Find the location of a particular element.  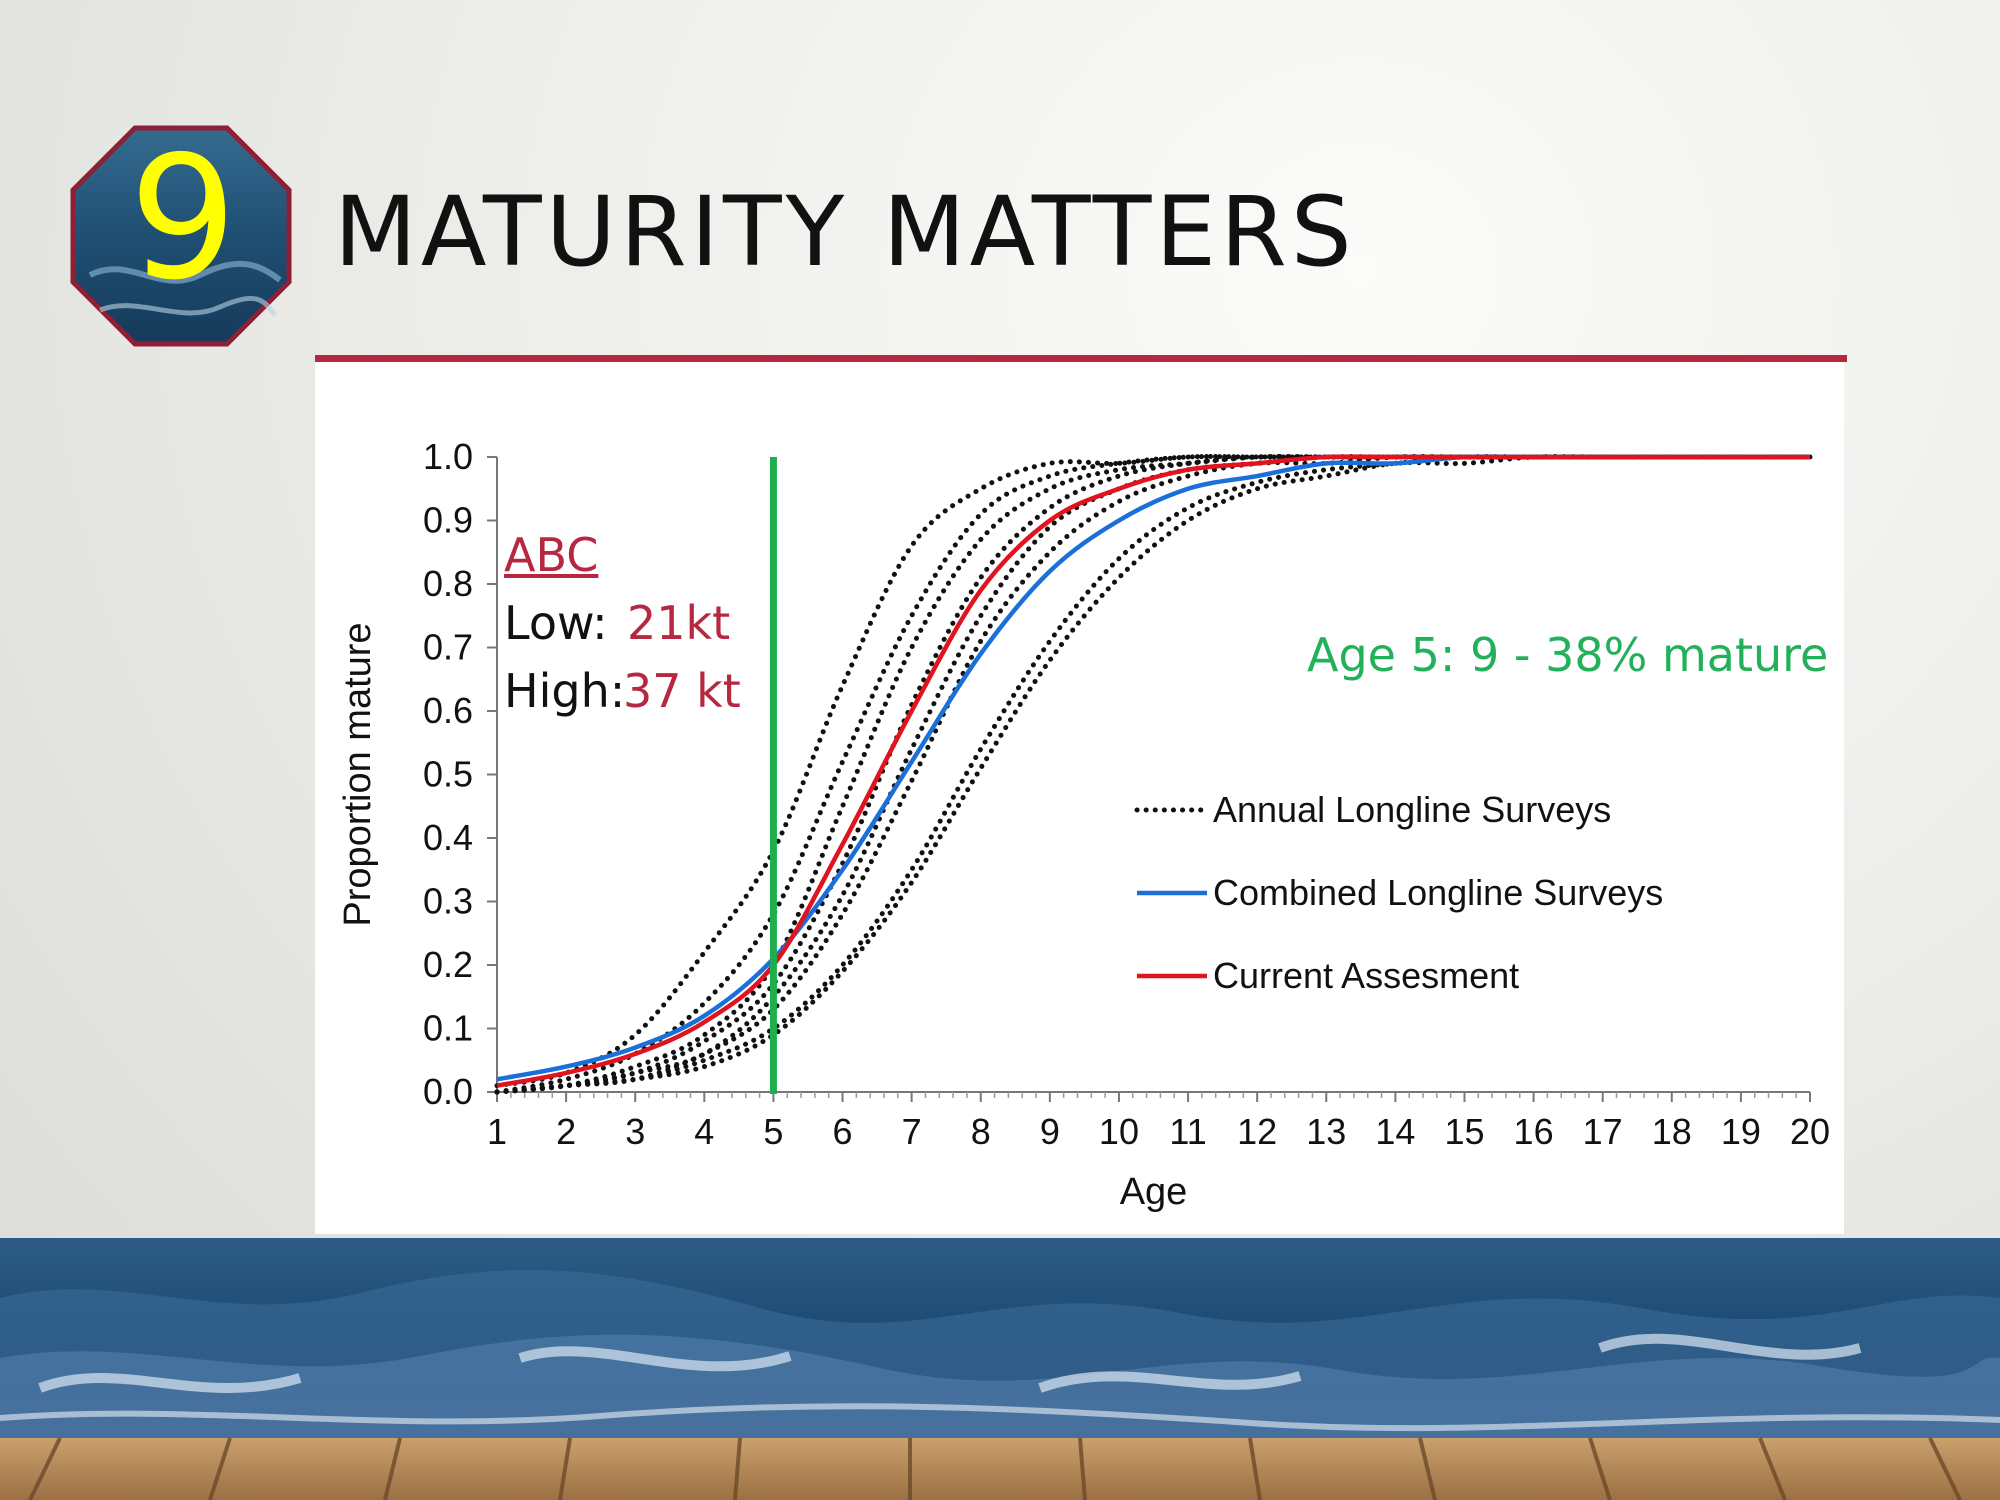

abc-low-label: Low: is located at coordinates (556, 623).